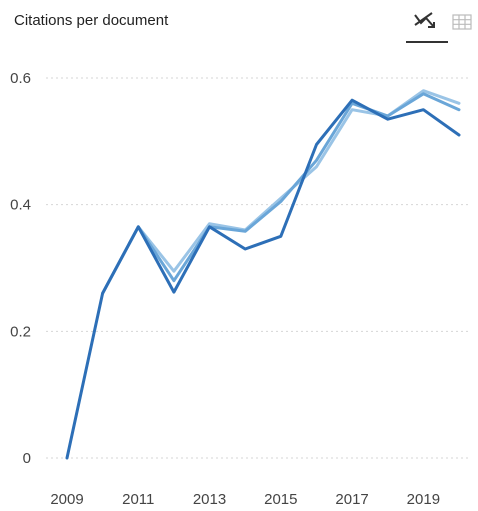 This screenshot has height=511, width=478. I want to click on y-tick-label: 0.4, so click(20, 205).